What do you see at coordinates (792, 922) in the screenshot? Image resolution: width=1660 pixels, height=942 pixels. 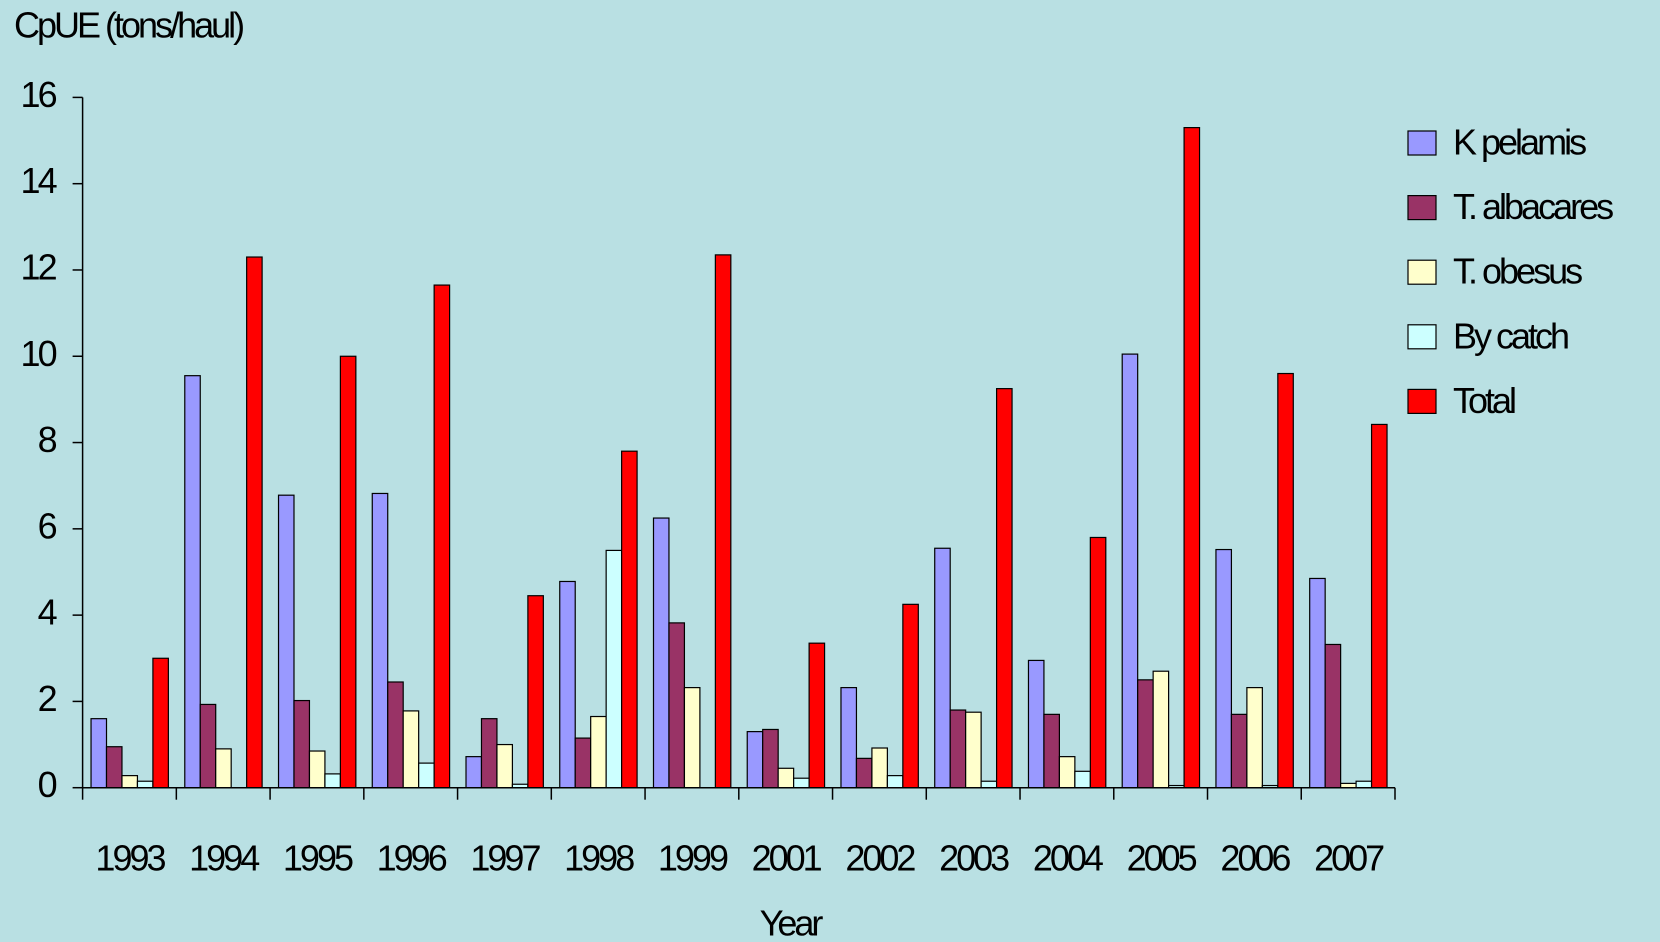 I see `x-axis-label: Year` at bounding box center [792, 922].